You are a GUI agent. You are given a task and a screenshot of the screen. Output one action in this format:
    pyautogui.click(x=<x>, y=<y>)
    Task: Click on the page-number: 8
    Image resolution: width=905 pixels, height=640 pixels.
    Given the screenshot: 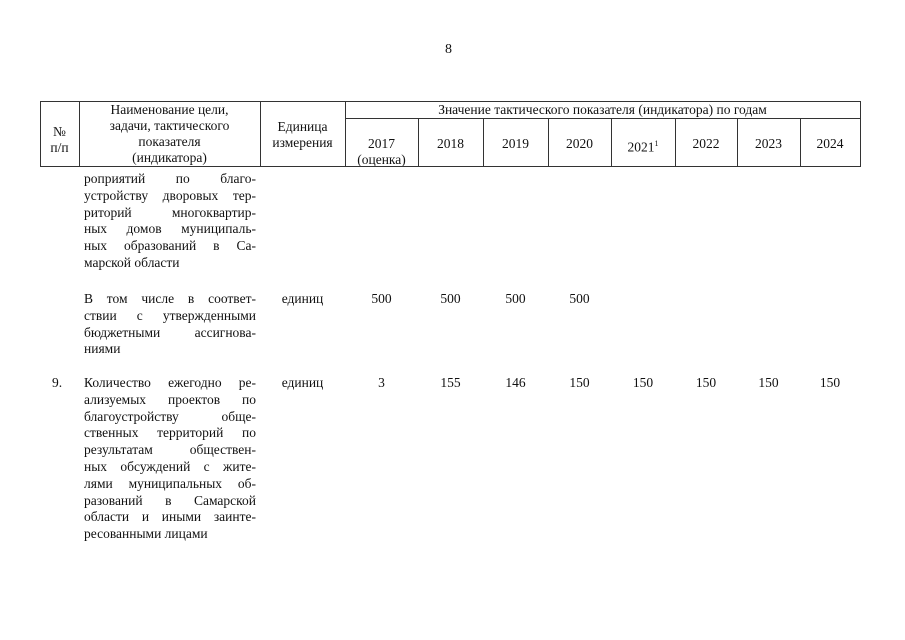 What is the action you would take?
    pyautogui.click(x=448, y=49)
    